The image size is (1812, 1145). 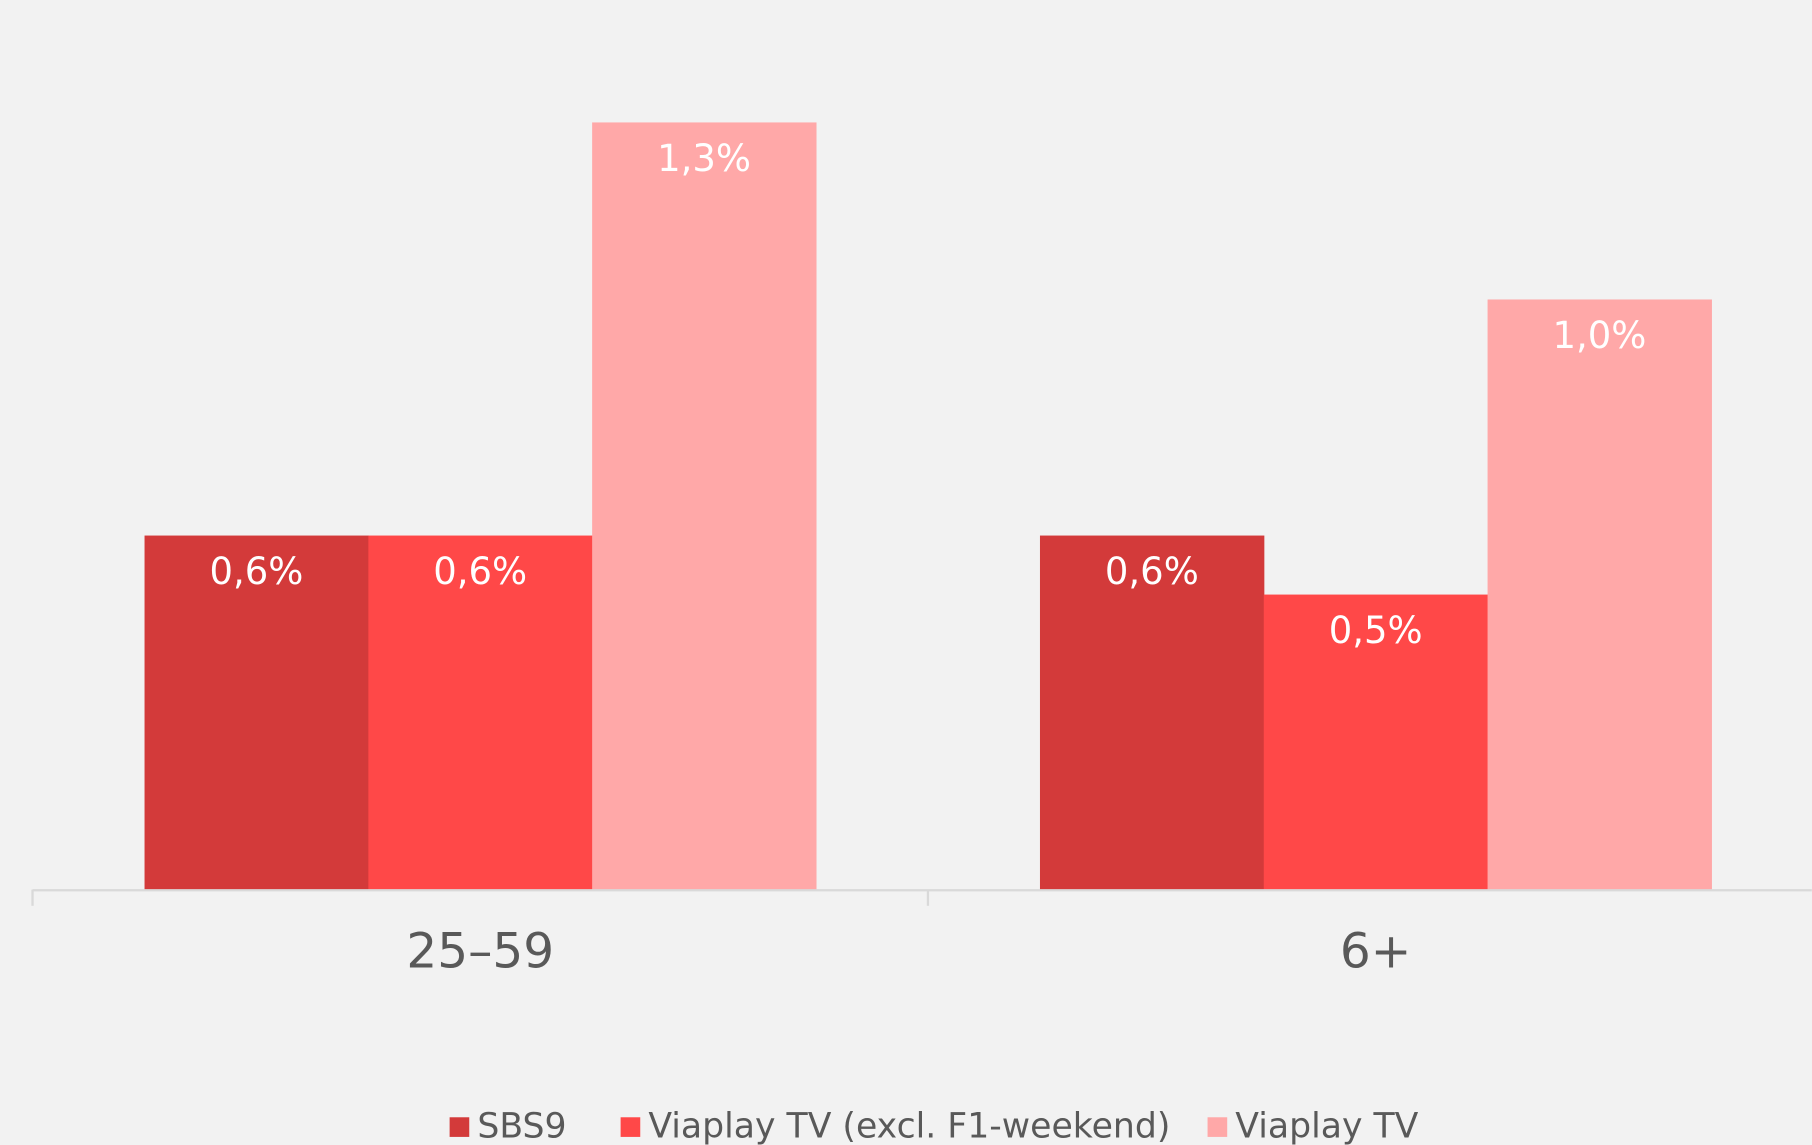 What do you see at coordinates (521, 1126) in the screenshot?
I see `legend-label: SBS9` at bounding box center [521, 1126].